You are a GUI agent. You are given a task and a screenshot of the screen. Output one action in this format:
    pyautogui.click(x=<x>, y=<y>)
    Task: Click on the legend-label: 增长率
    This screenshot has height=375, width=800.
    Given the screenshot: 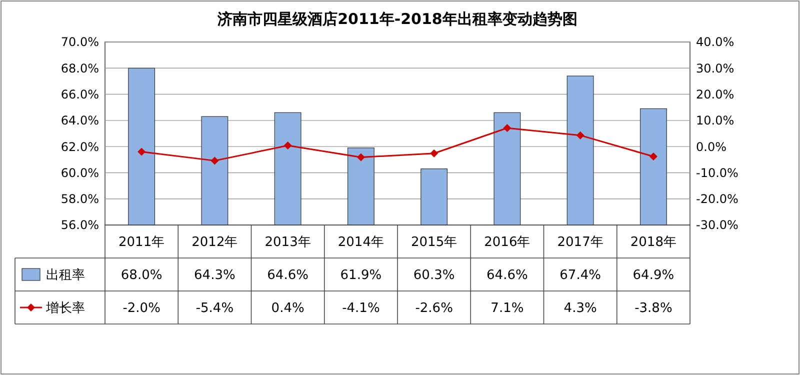 What is the action you would take?
    pyautogui.click(x=65, y=308)
    